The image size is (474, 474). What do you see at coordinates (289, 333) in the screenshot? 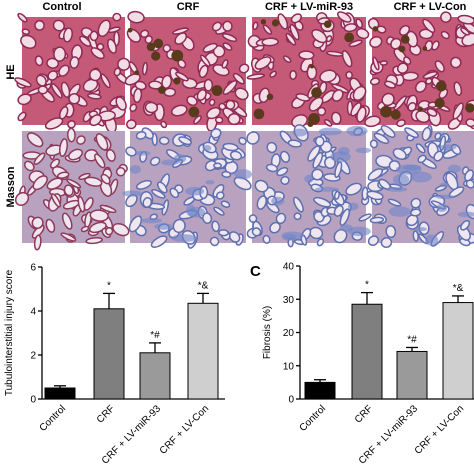
I see `y-tick-label: 20` at bounding box center [289, 333].